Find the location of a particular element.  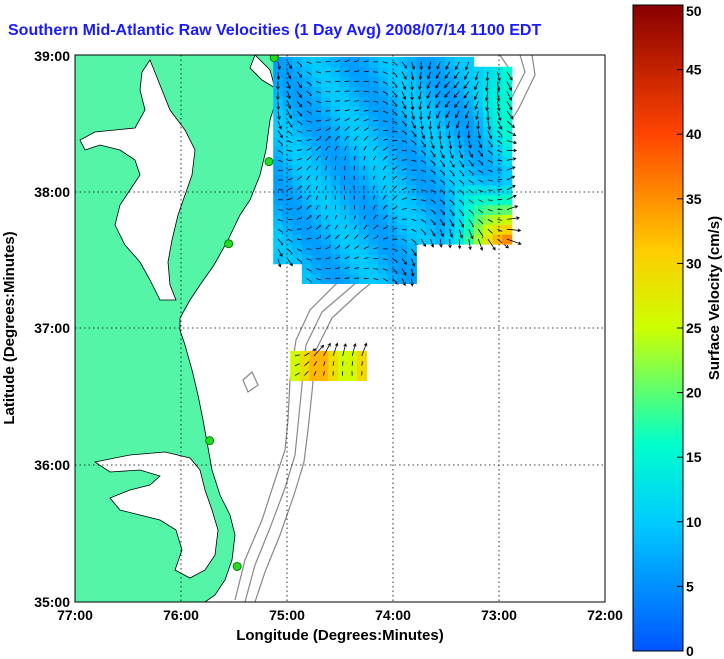

velocity-region-south is located at coordinates (329, 362).